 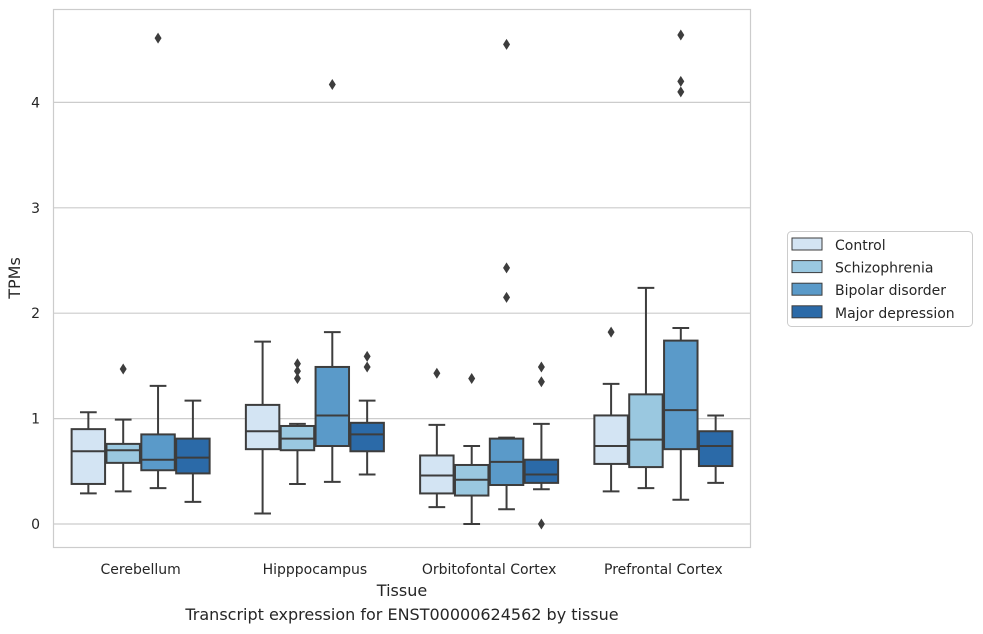 I want to click on y-tick-label: 2, so click(x=35, y=314).